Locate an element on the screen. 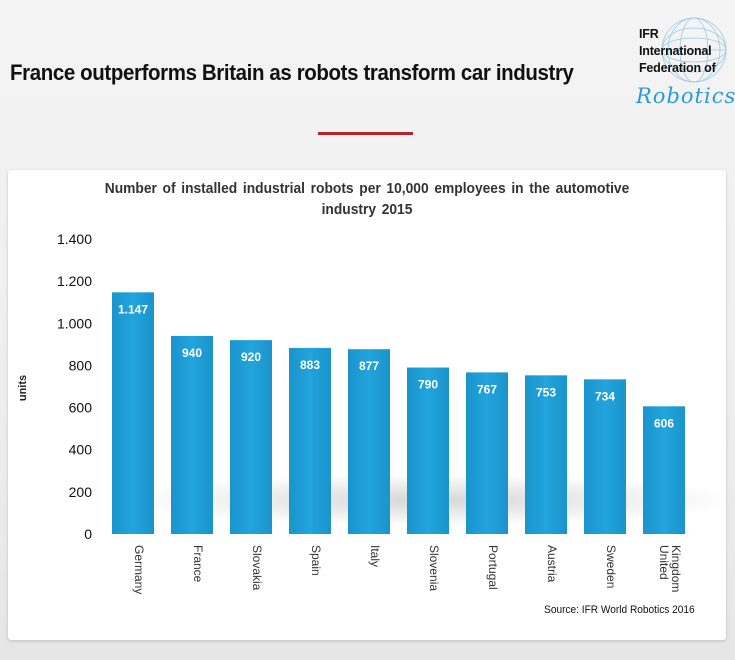  x-tick-label: Slovakia is located at coordinates (257, 568).